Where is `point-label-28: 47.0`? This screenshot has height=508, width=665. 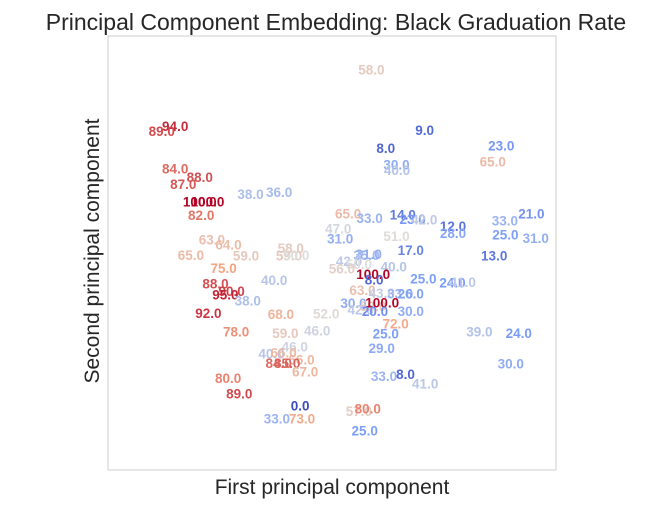 point-label-28: 47.0 is located at coordinates (338, 229).